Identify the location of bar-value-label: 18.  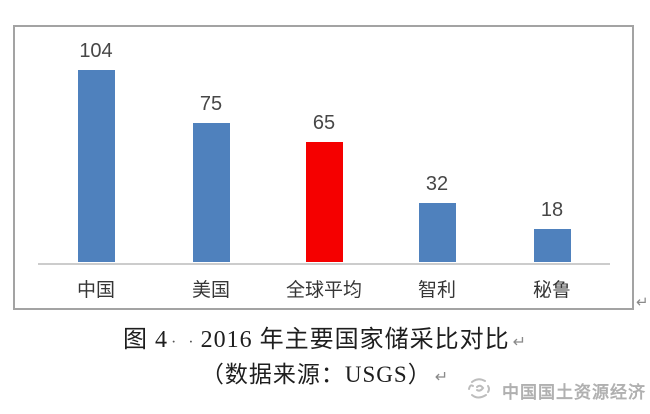
(552, 210).